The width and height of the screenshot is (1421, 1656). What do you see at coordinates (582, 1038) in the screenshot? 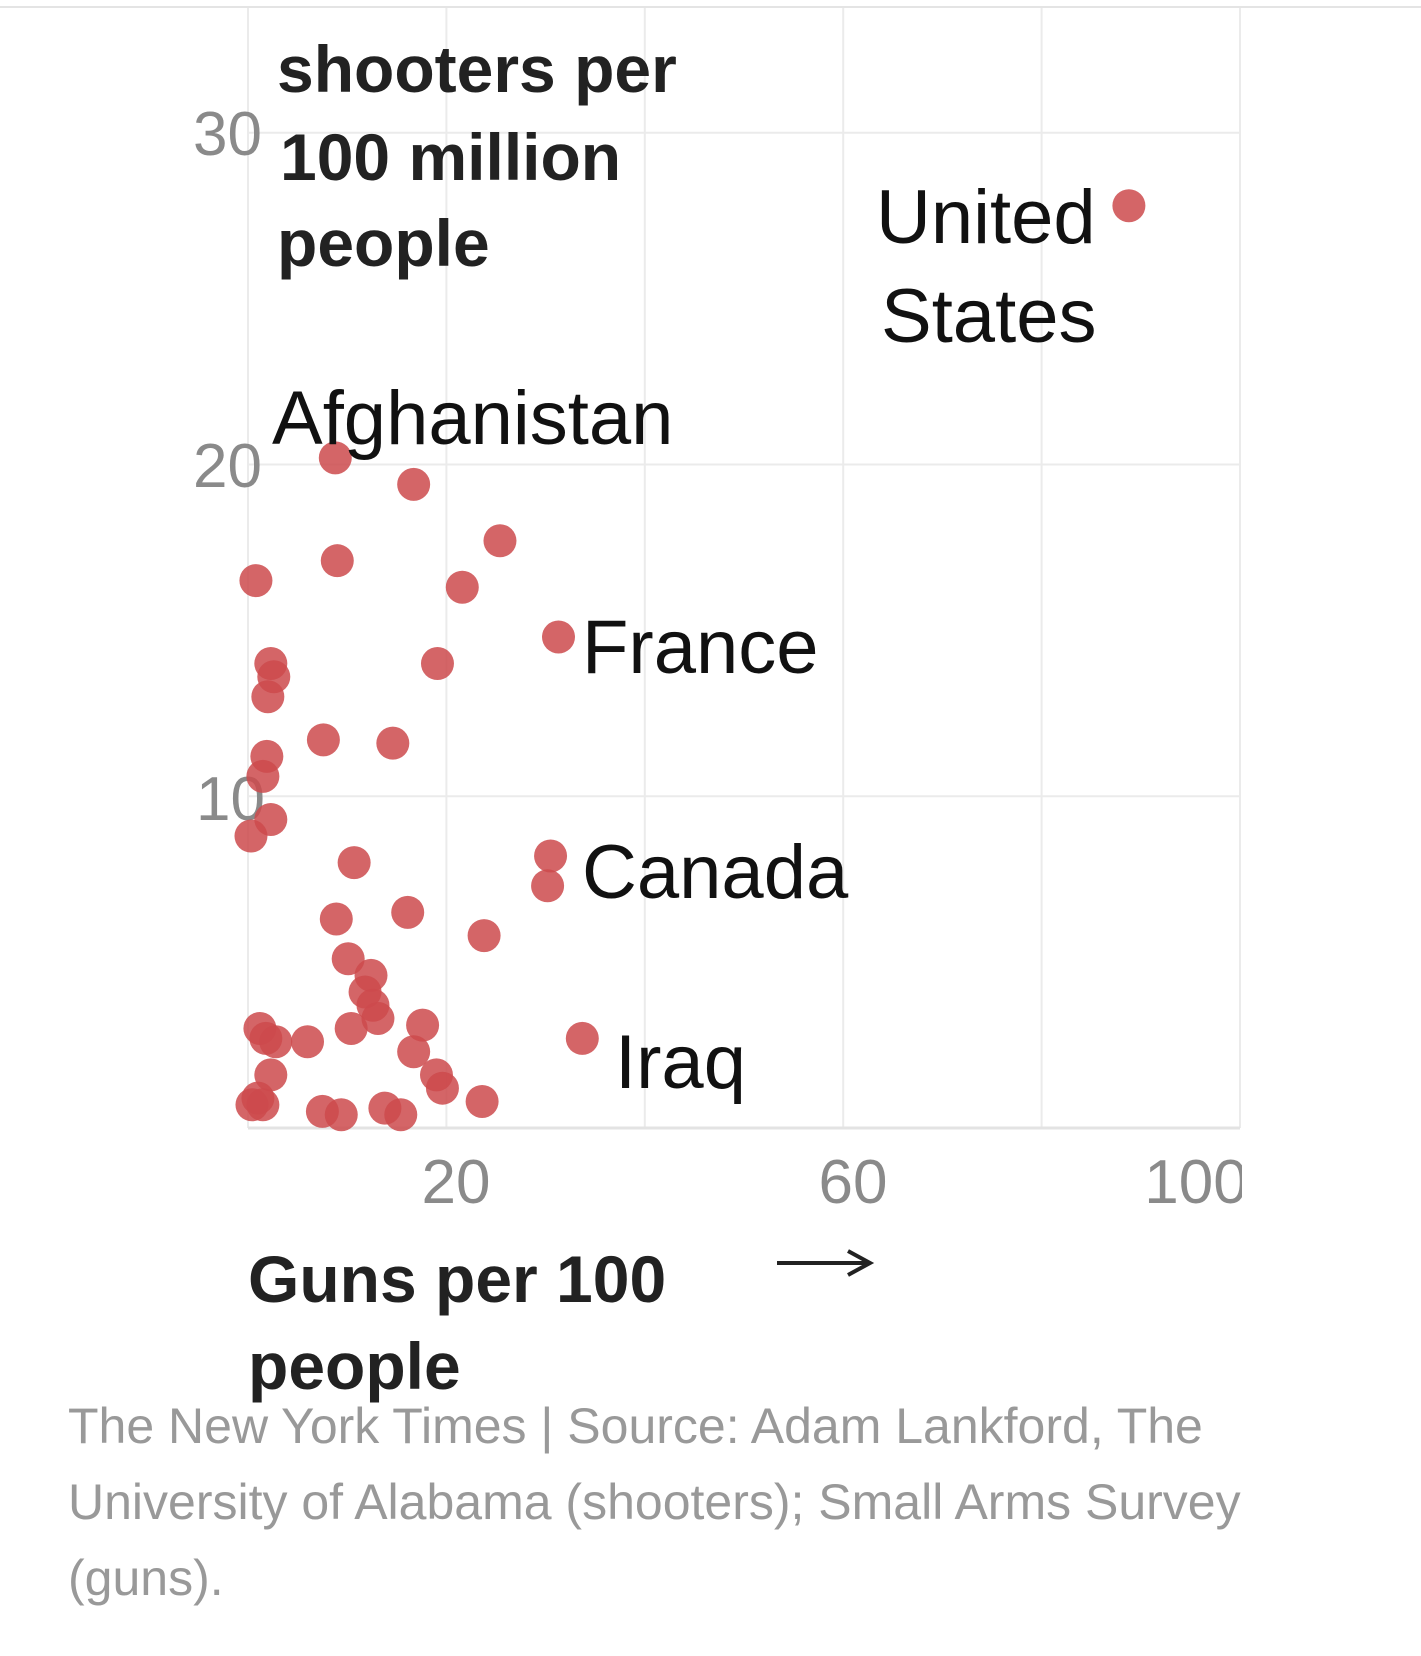
I see `data-point-iraq` at bounding box center [582, 1038].